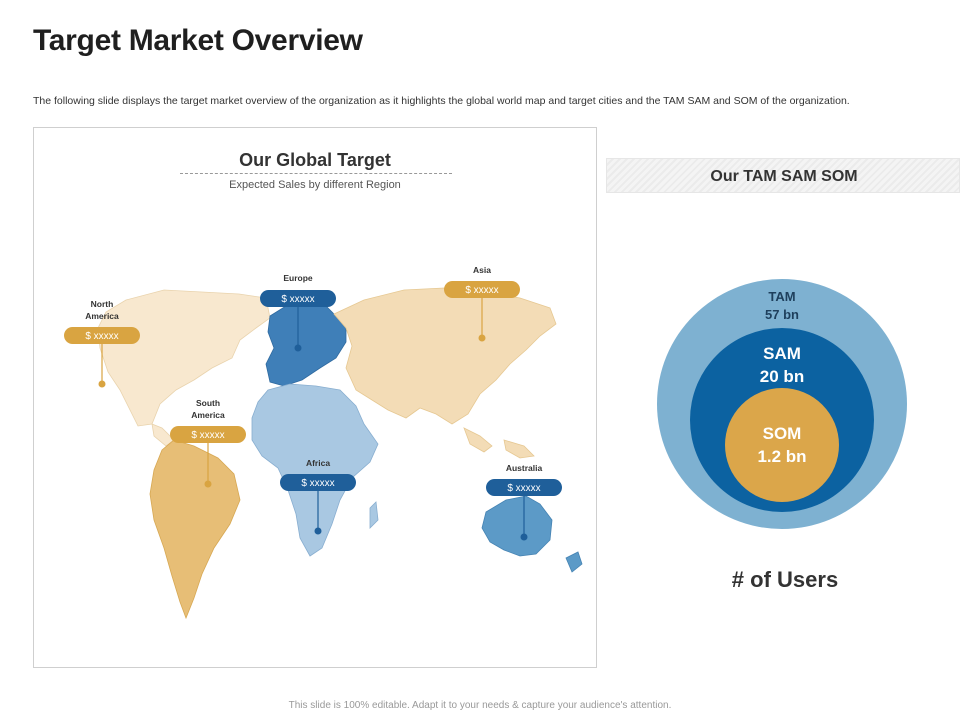 Image resolution: width=960 pixels, height=720 pixels. What do you see at coordinates (102, 316) in the screenshot?
I see `region-label-north-america-line2: America` at bounding box center [102, 316].